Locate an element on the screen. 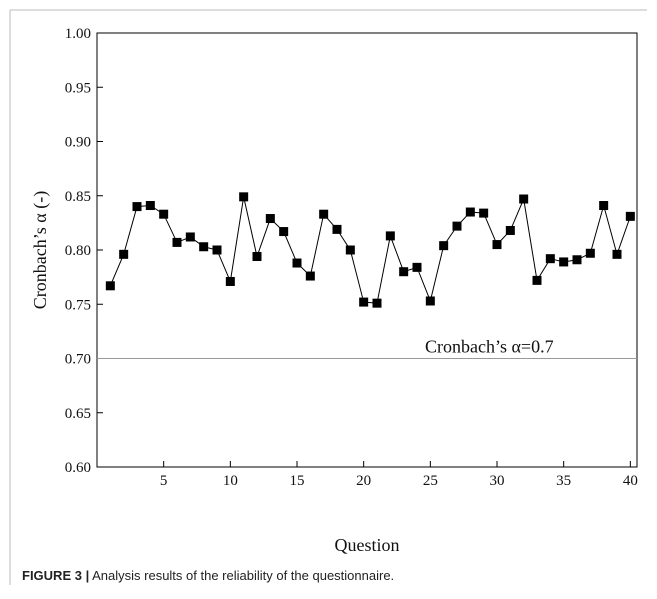  x-axis-label: Question is located at coordinates (367, 545).